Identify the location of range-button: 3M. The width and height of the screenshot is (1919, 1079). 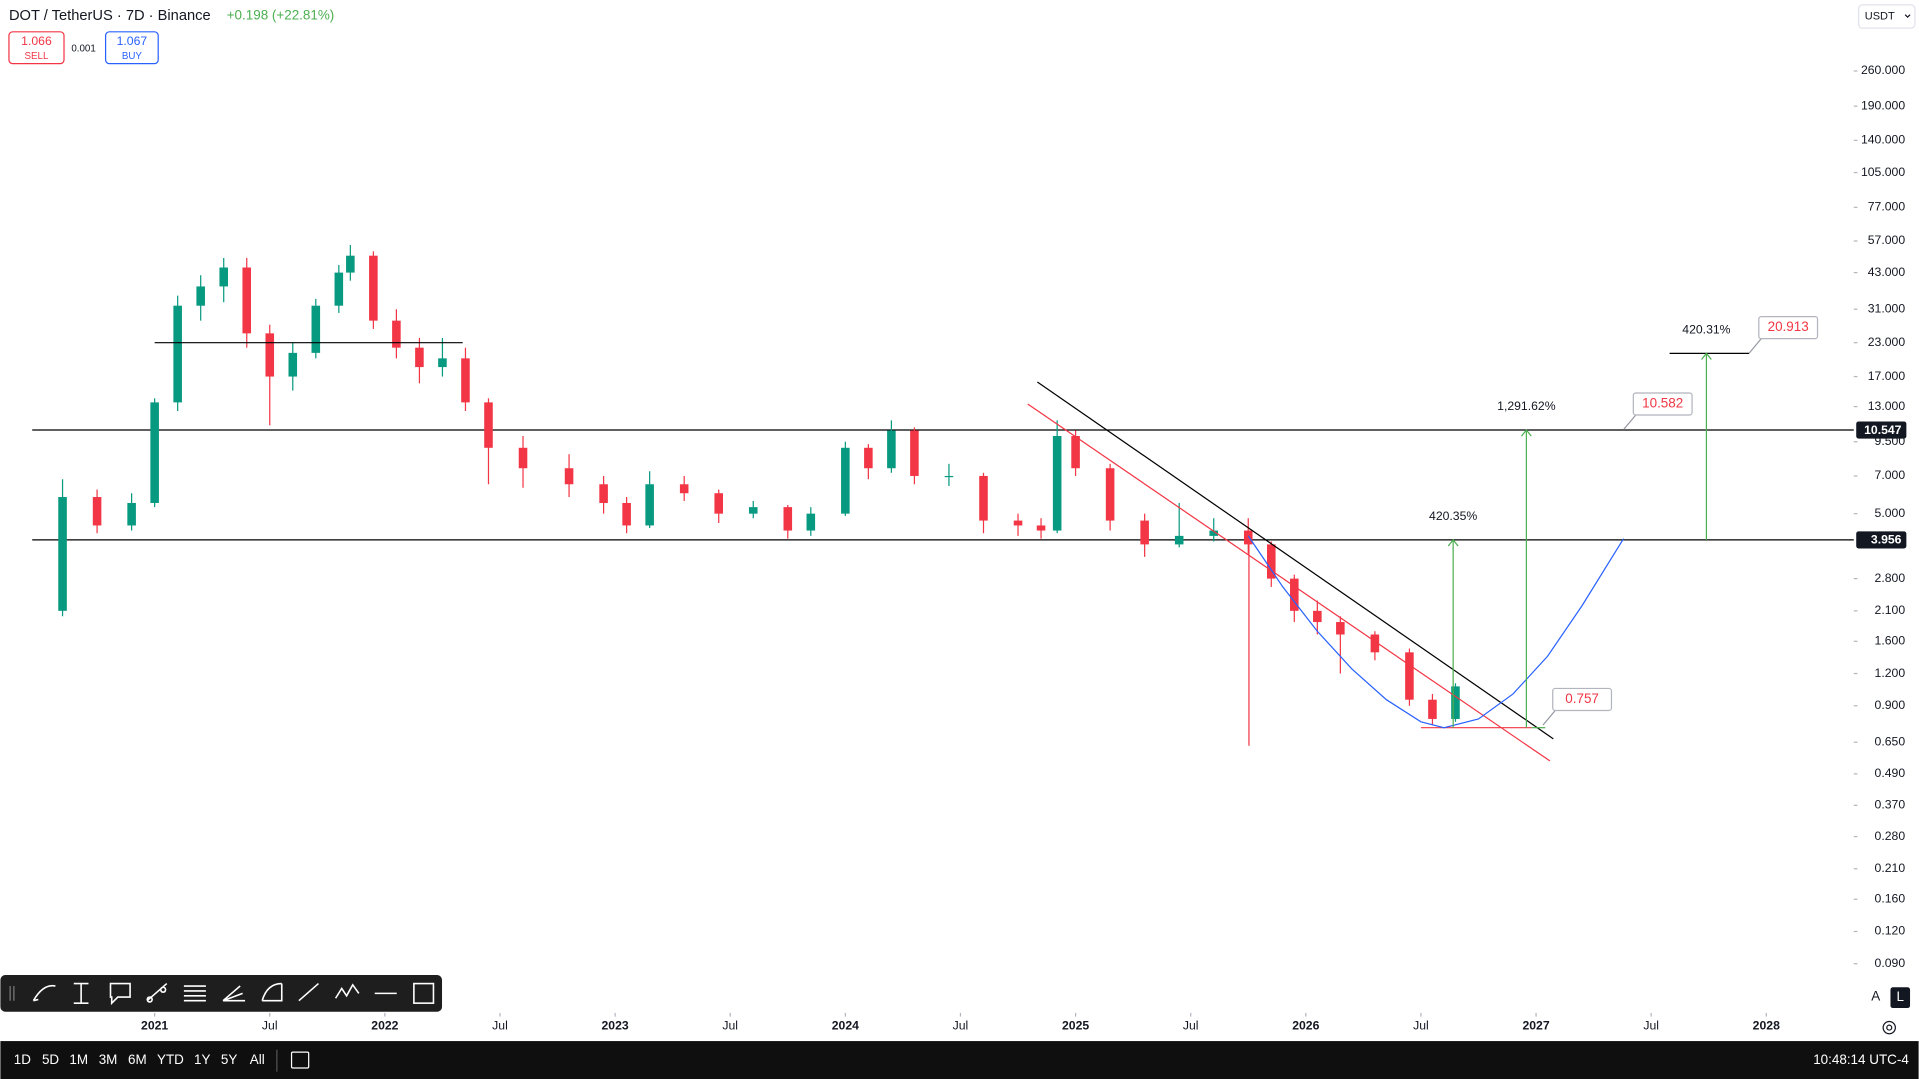
(108, 1059).